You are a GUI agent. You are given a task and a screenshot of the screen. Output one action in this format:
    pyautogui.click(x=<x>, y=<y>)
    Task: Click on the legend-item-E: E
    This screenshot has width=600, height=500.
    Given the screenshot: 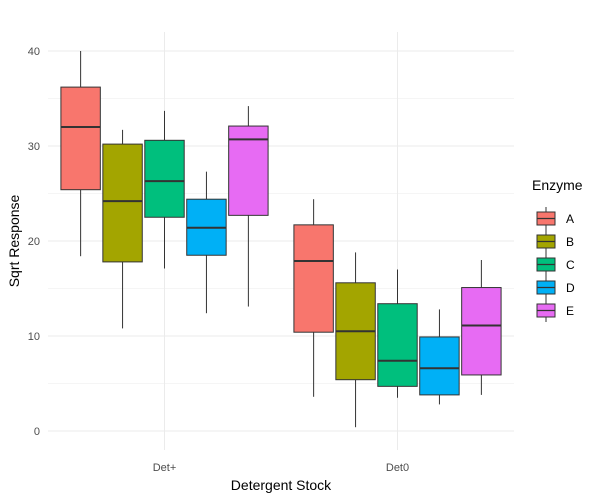 What is the action you would take?
    pyautogui.click(x=555, y=310)
    